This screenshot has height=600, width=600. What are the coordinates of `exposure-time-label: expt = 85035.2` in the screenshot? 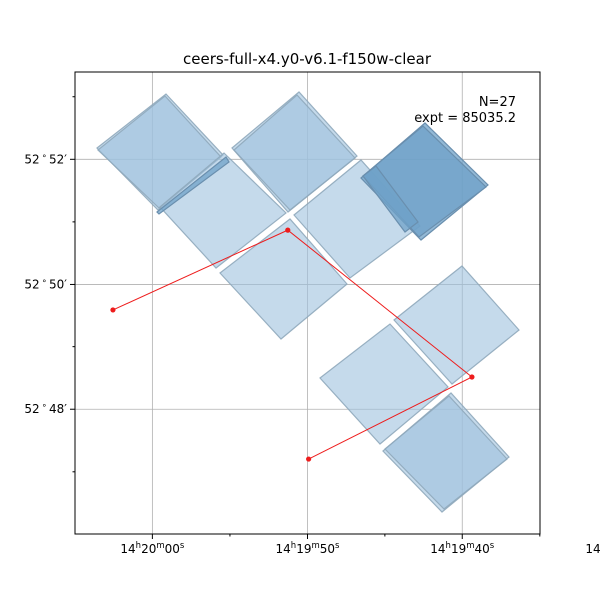 It's located at (465, 118).